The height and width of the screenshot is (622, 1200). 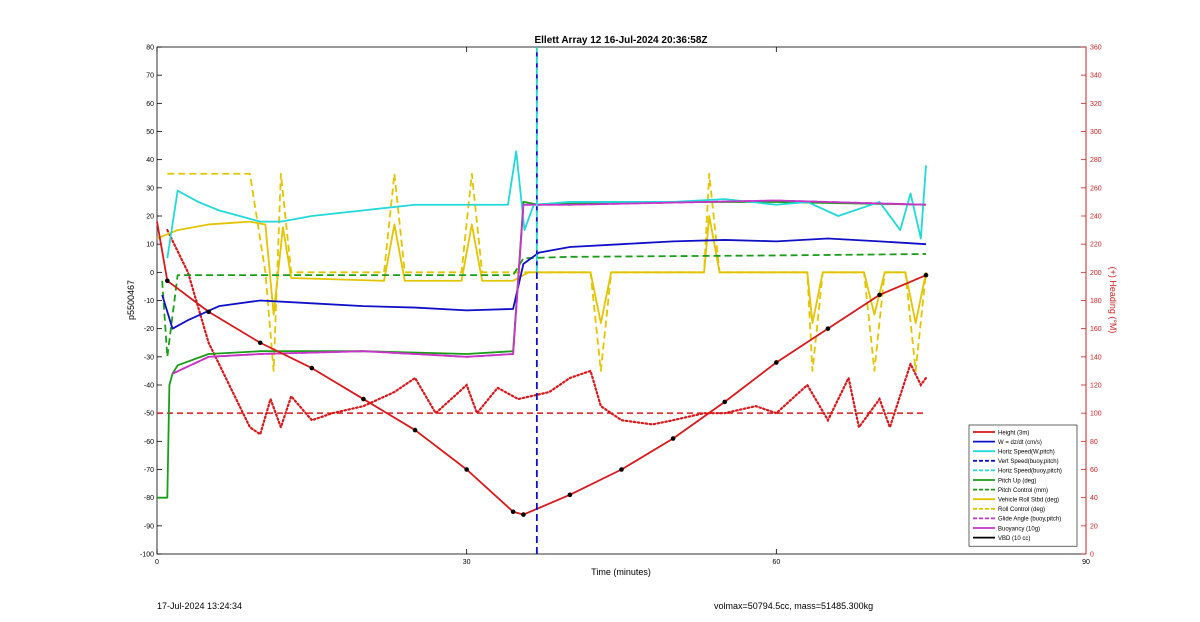 What do you see at coordinates (150, 160) in the screenshot?
I see `y-tick-label: 40` at bounding box center [150, 160].